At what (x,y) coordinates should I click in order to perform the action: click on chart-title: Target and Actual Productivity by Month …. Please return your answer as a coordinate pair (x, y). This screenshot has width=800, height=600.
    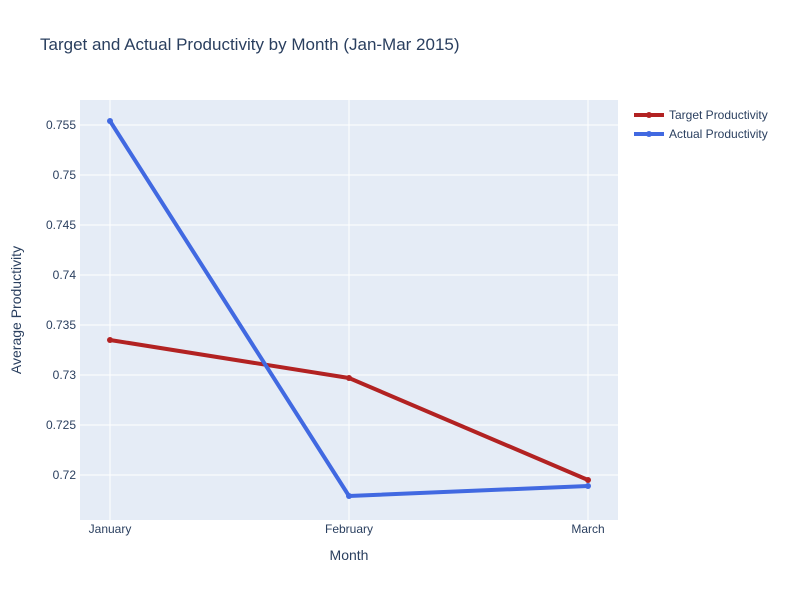
    Looking at the image, I should click on (250, 44).